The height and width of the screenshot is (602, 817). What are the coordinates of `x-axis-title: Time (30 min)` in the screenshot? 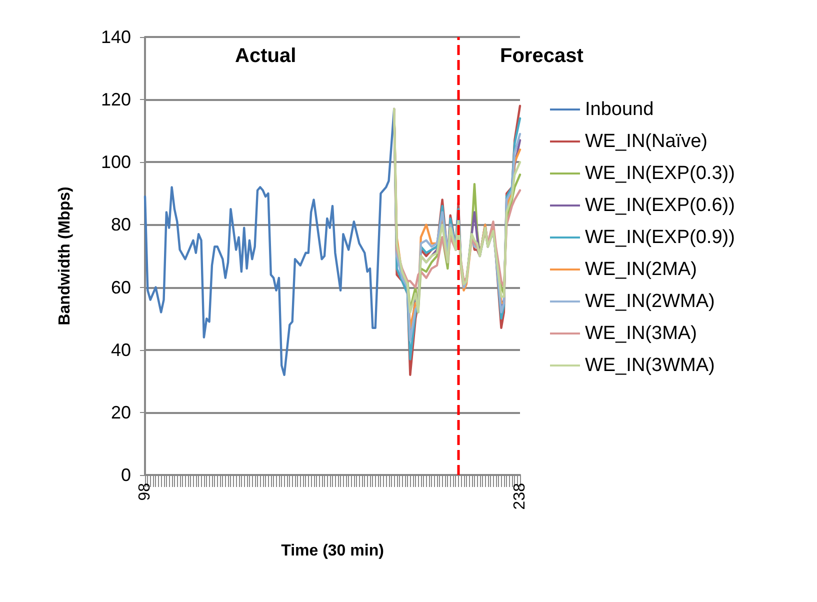 It's located at (332, 551).